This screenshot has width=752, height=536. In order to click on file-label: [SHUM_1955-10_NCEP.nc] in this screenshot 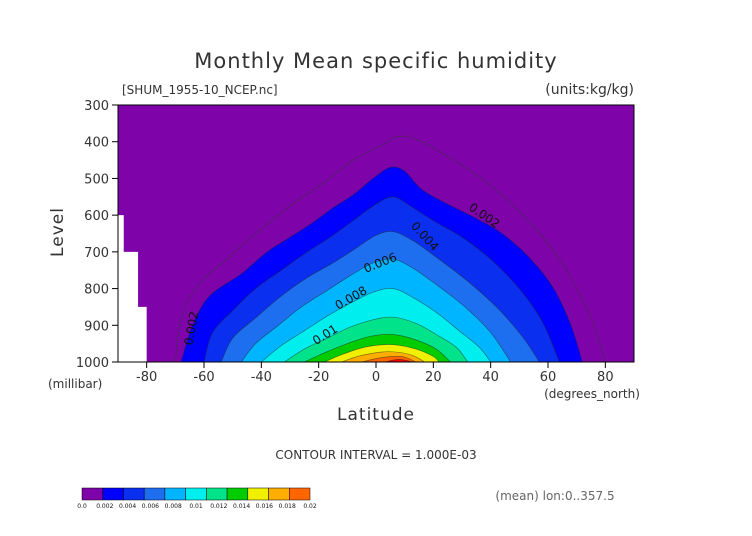, I will do `click(200, 90)`.